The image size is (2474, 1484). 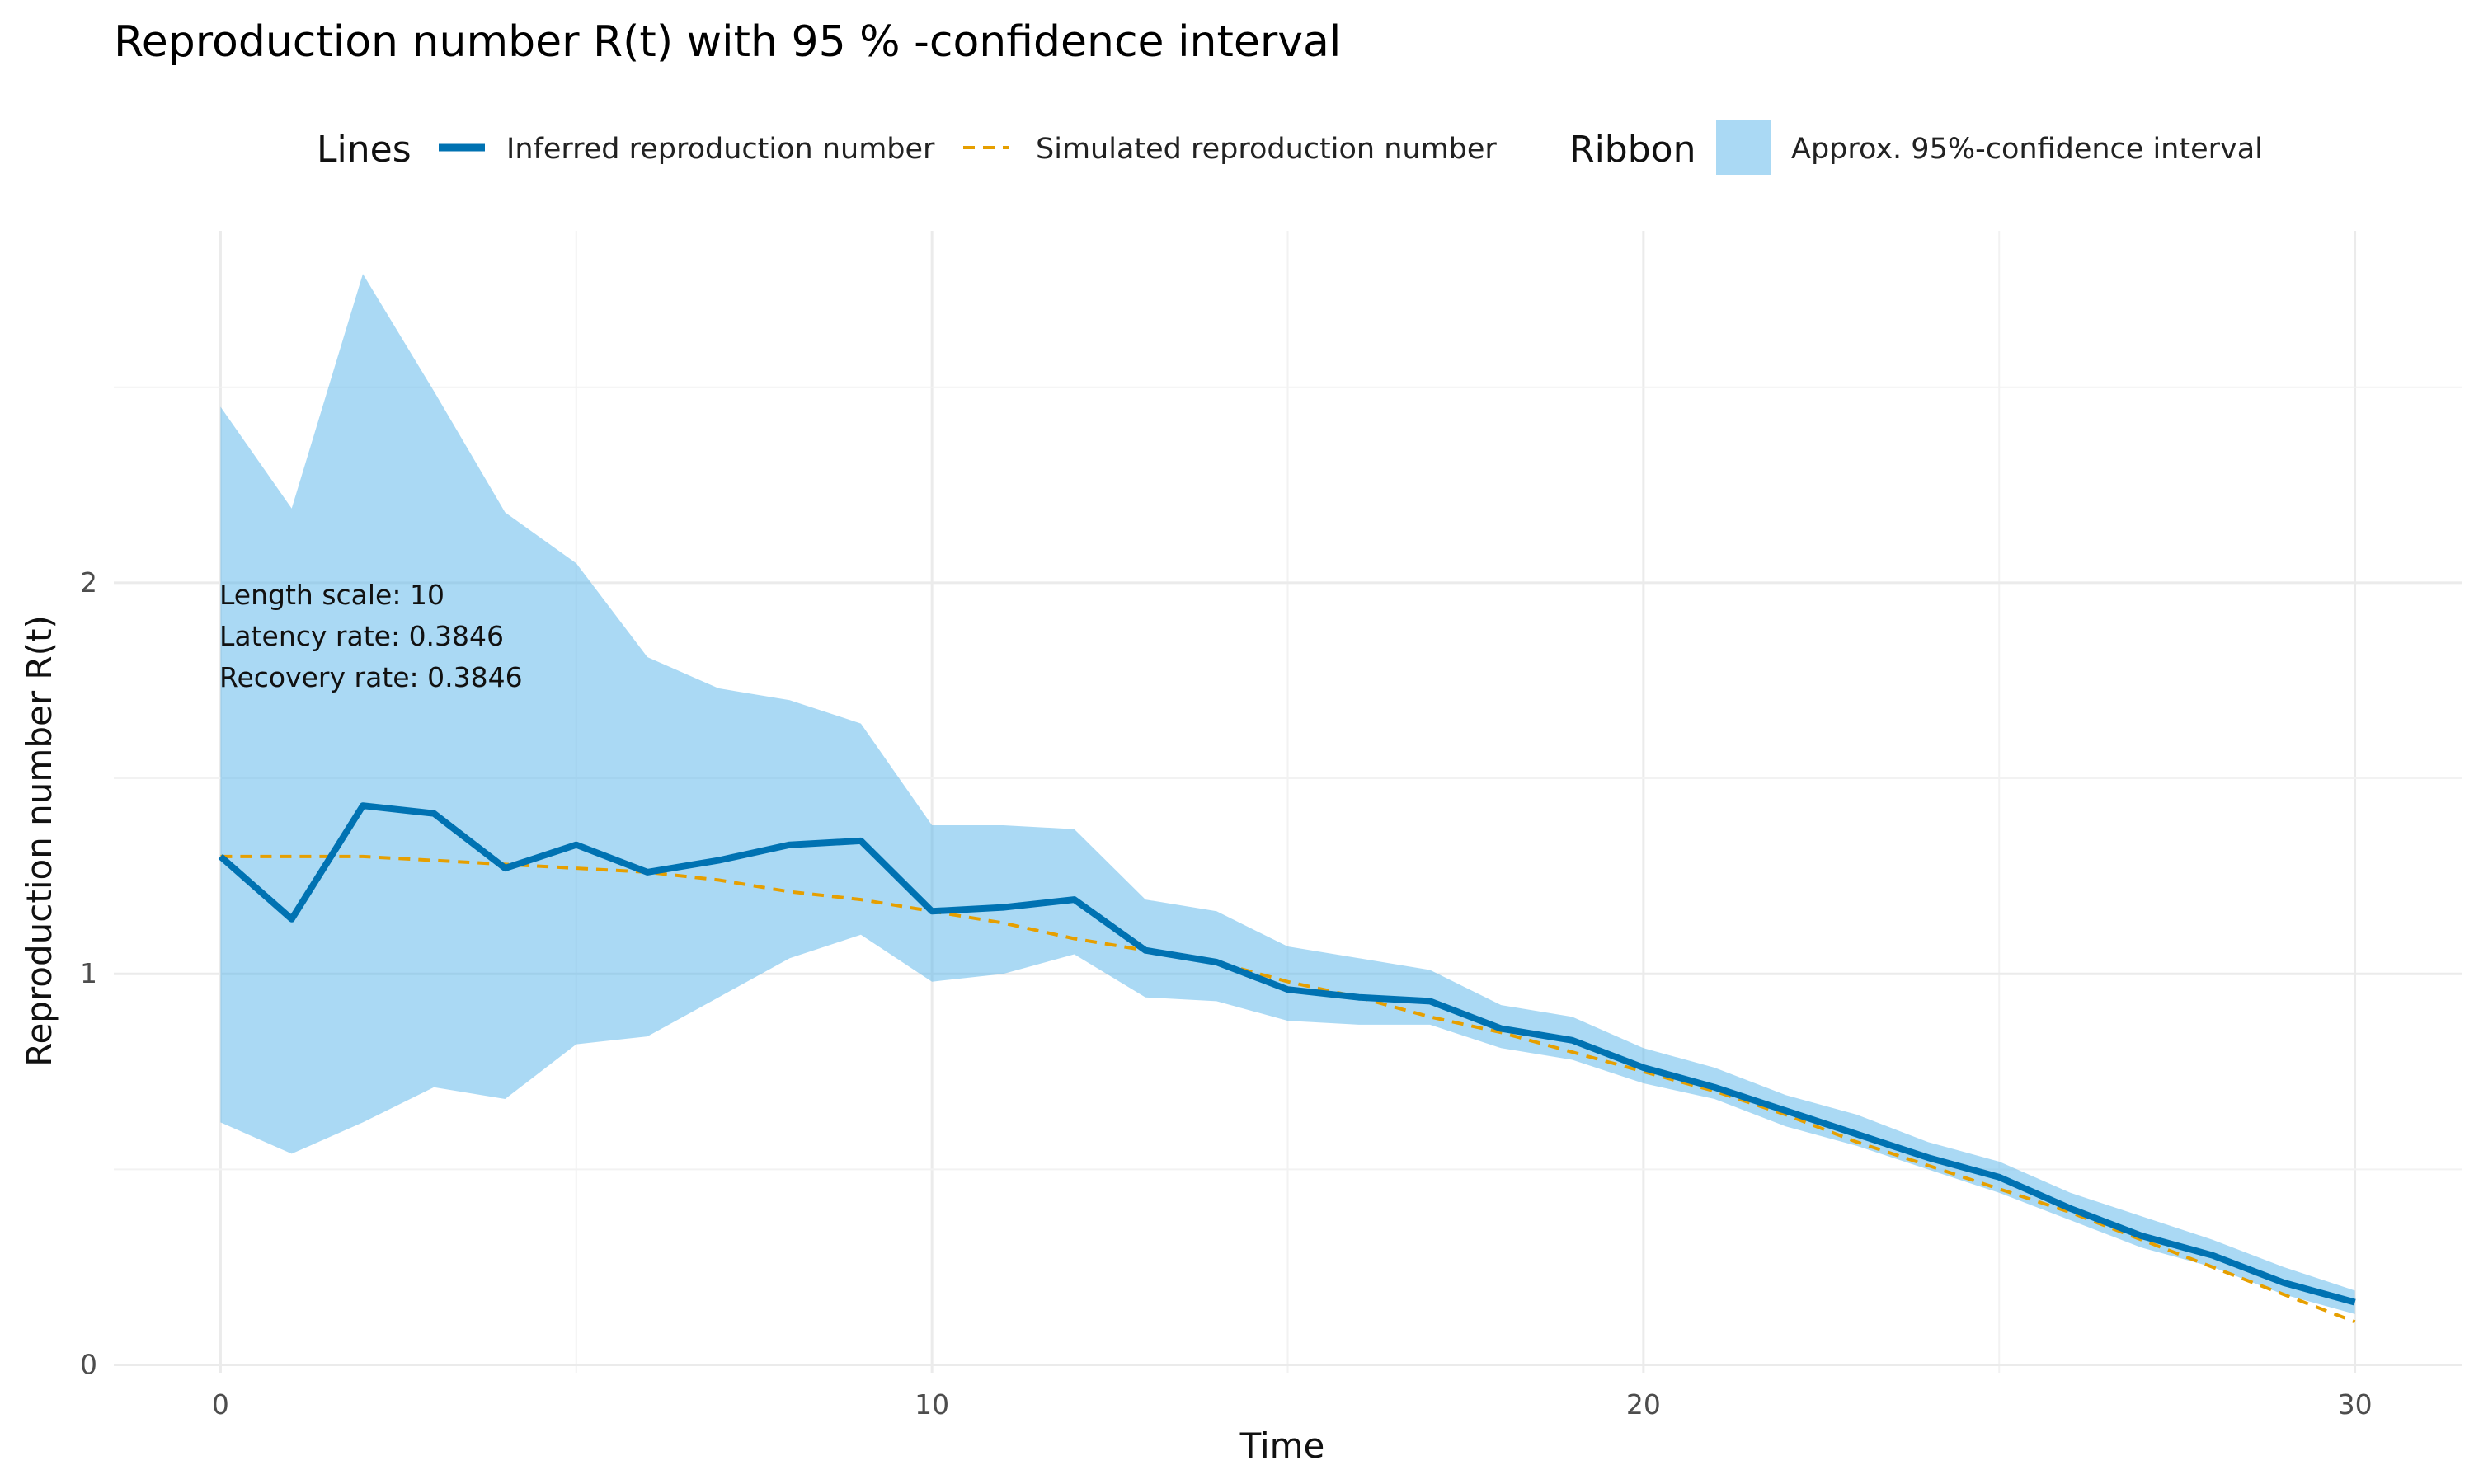 What do you see at coordinates (1292, 1404) in the screenshot?
I see `x-axis-ticks: 0 10 20 30` at bounding box center [1292, 1404].